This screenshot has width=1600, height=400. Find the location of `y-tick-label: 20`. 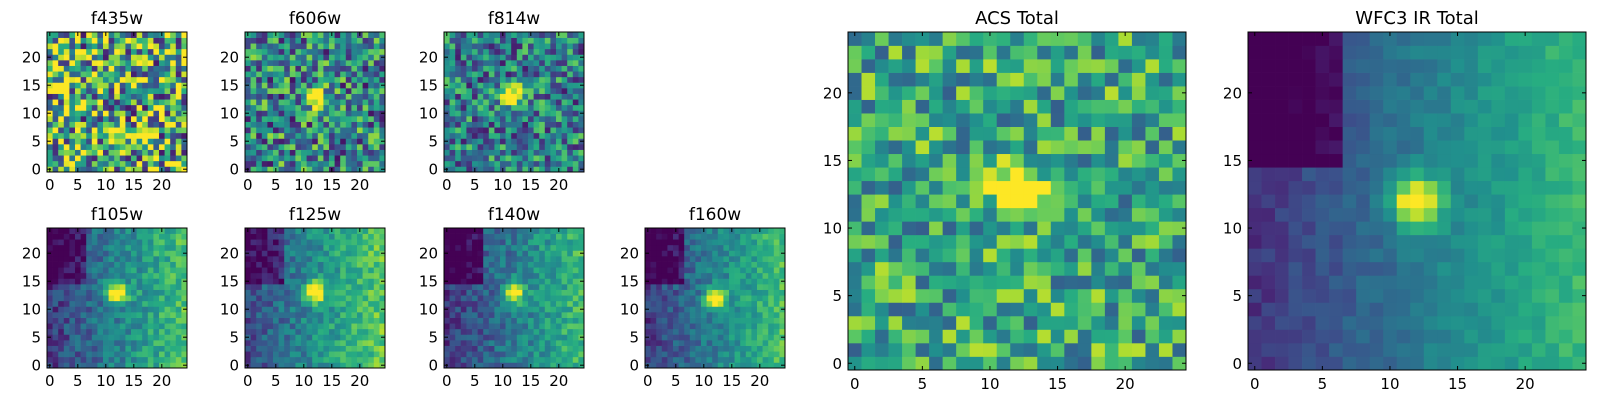

y-tick-label: 20 is located at coordinates (428, 253).